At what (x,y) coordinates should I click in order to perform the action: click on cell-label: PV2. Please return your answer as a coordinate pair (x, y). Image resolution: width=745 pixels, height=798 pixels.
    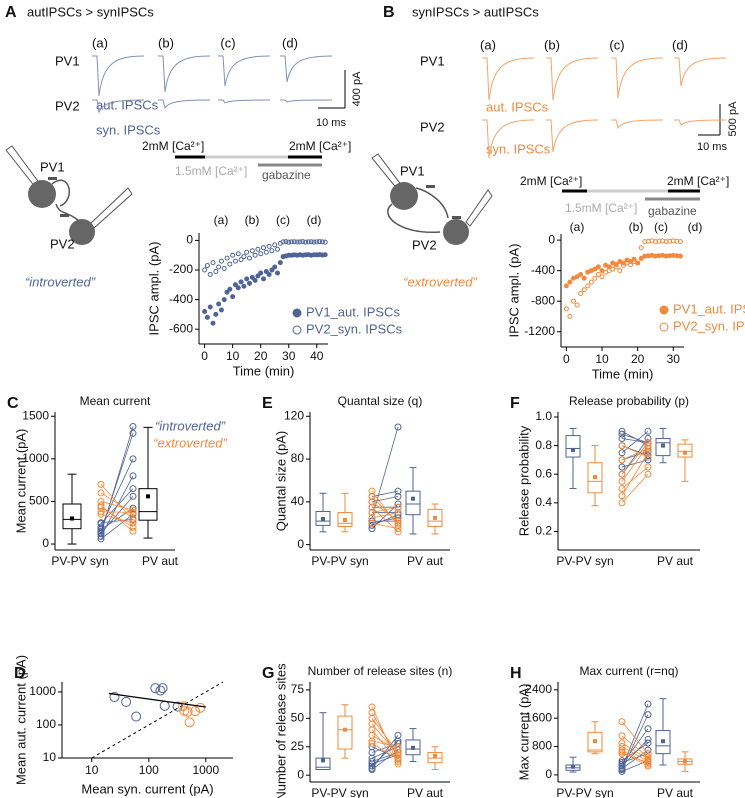
    Looking at the image, I should click on (424, 244).